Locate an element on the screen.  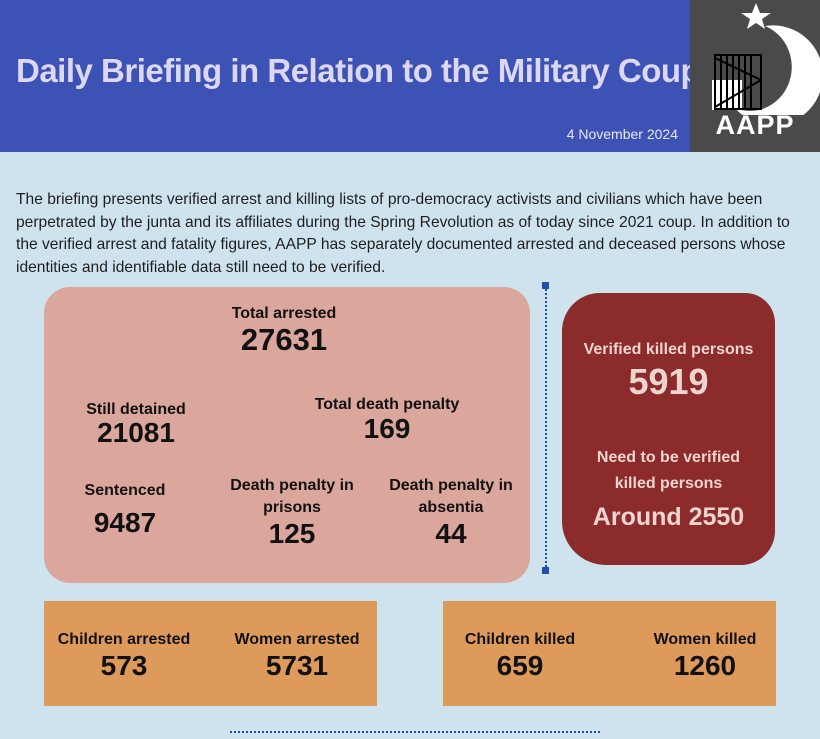
vertical-divider is located at coordinates (546, 428).